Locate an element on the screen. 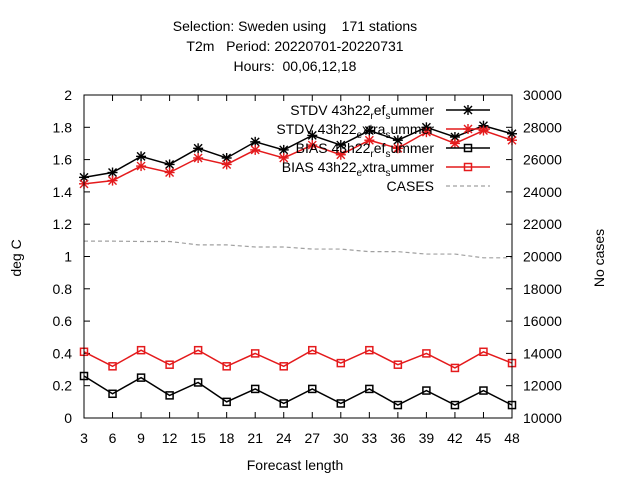 This screenshot has width=640, height=480. x-tick-label: 15 is located at coordinates (198, 438).